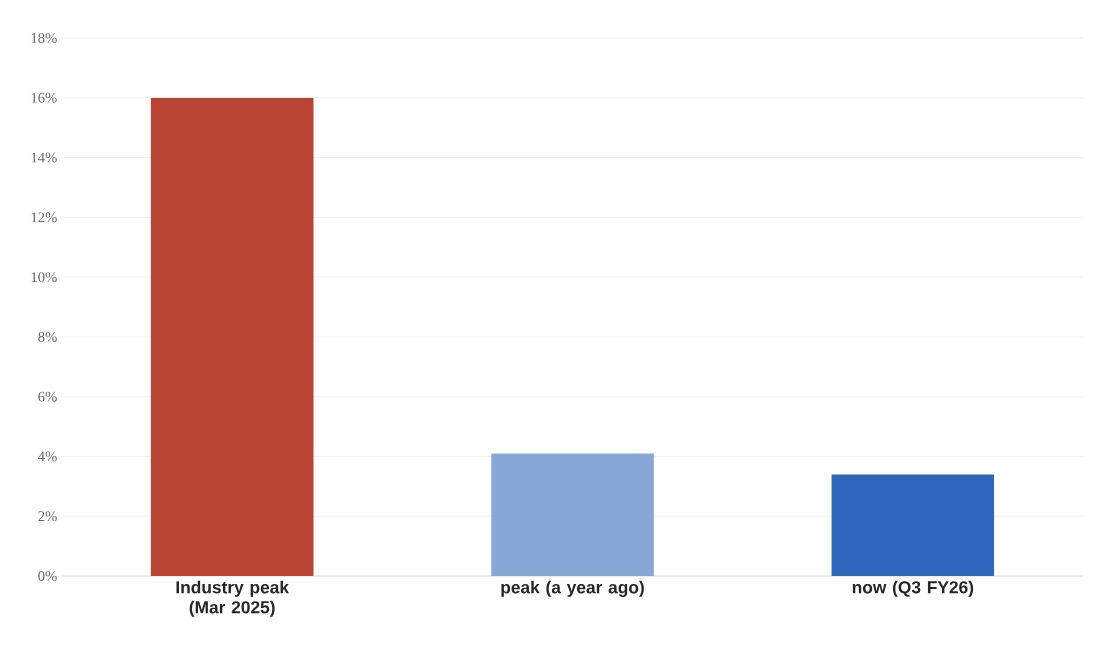 Image resolution: width=1120 pixels, height=662 pixels. I want to click on y-tick-label: 2%, so click(47, 516).